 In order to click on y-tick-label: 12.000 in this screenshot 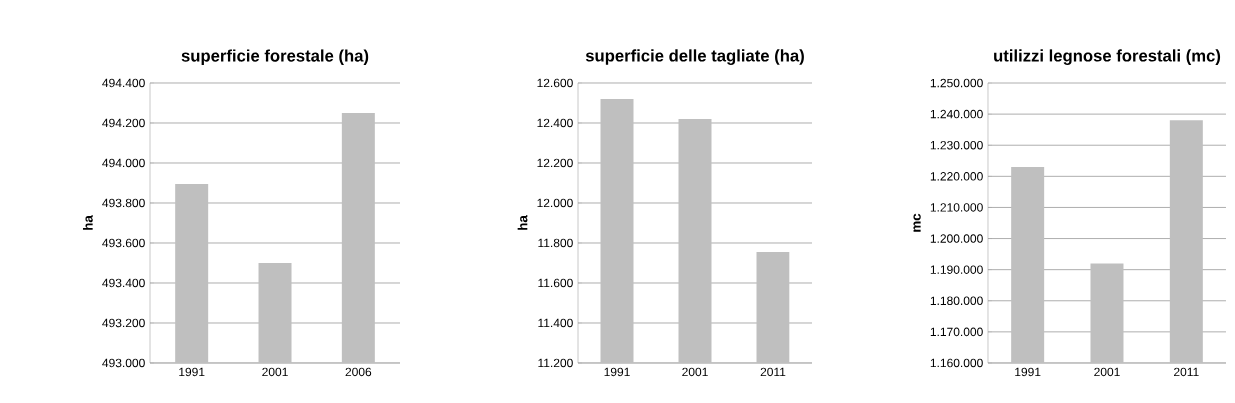, I will do `click(555, 203)`.